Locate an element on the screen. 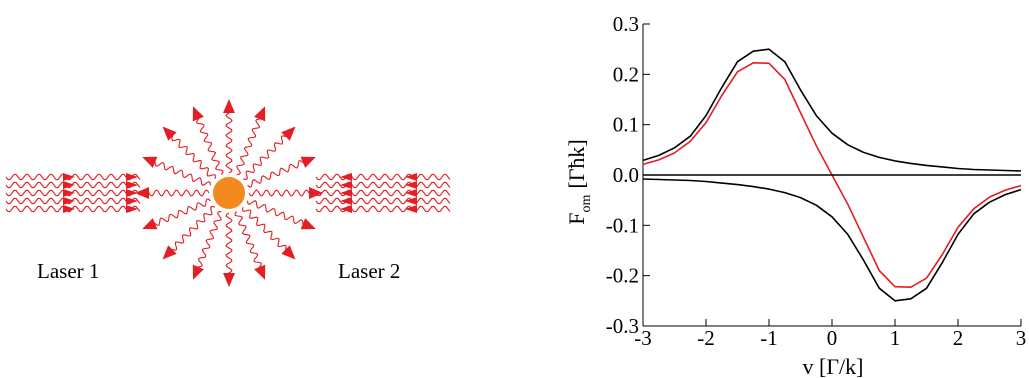 This screenshot has height=378, width=1029. y-tick-label: -0.2 is located at coordinates (622, 276).